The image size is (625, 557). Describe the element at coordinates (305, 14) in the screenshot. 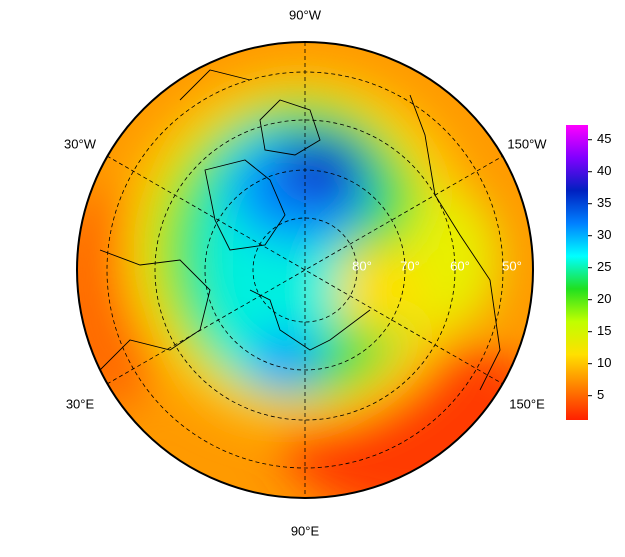

I see `longitude-label: 90°W` at that location.